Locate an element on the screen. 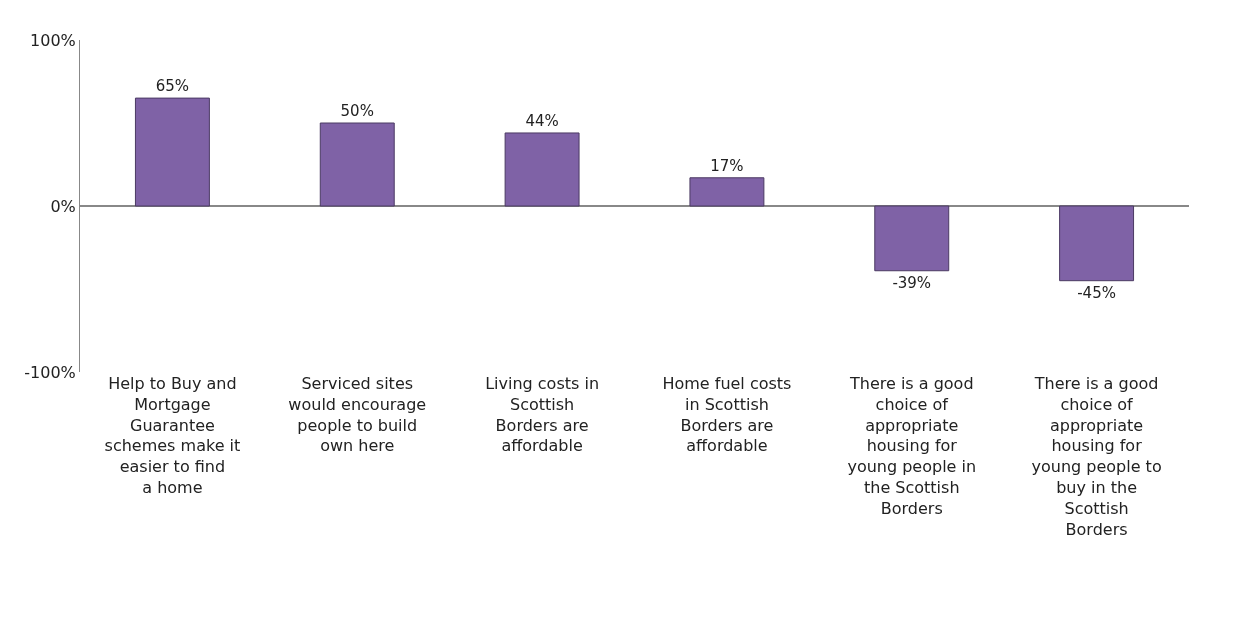 Image resolution: width=1239 pixels, height=632 pixels. data-label: 50% is located at coordinates (357, 111).